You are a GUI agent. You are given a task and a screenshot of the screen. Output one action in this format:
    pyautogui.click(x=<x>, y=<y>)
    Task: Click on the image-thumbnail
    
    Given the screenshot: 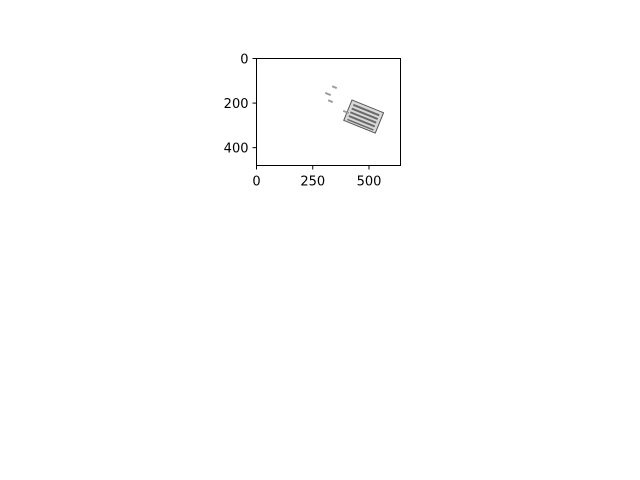 What is the action you would take?
    pyautogui.click(x=364, y=116)
    